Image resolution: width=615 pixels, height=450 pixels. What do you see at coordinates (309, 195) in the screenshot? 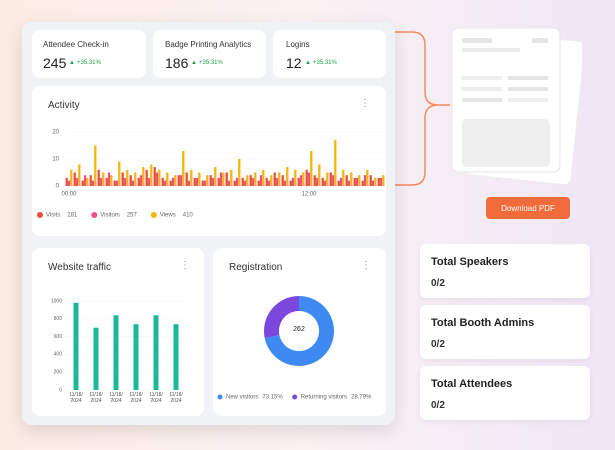
I see `x-tick-label: 12:00` at bounding box center [309, 195].